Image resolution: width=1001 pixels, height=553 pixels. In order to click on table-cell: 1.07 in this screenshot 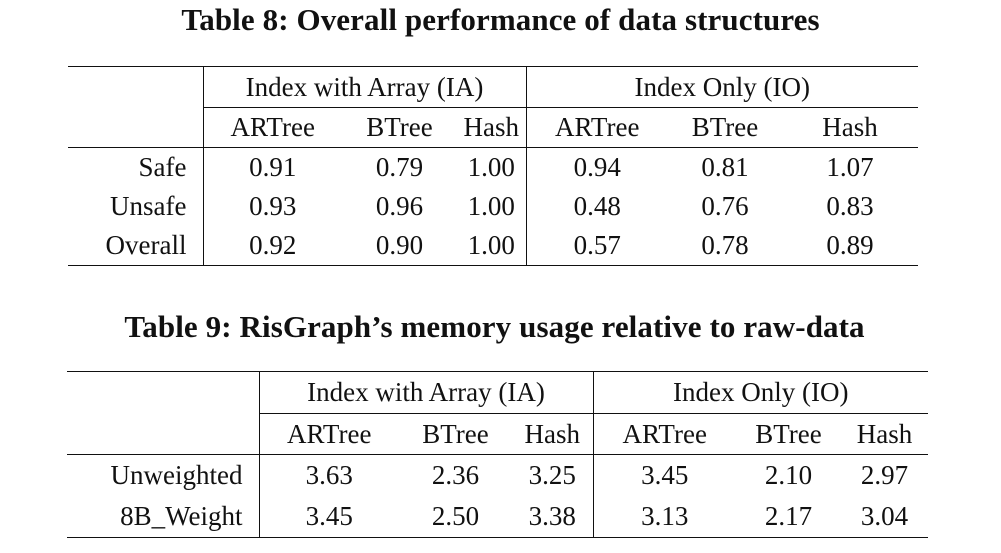, I will do `click(850, 167)`.